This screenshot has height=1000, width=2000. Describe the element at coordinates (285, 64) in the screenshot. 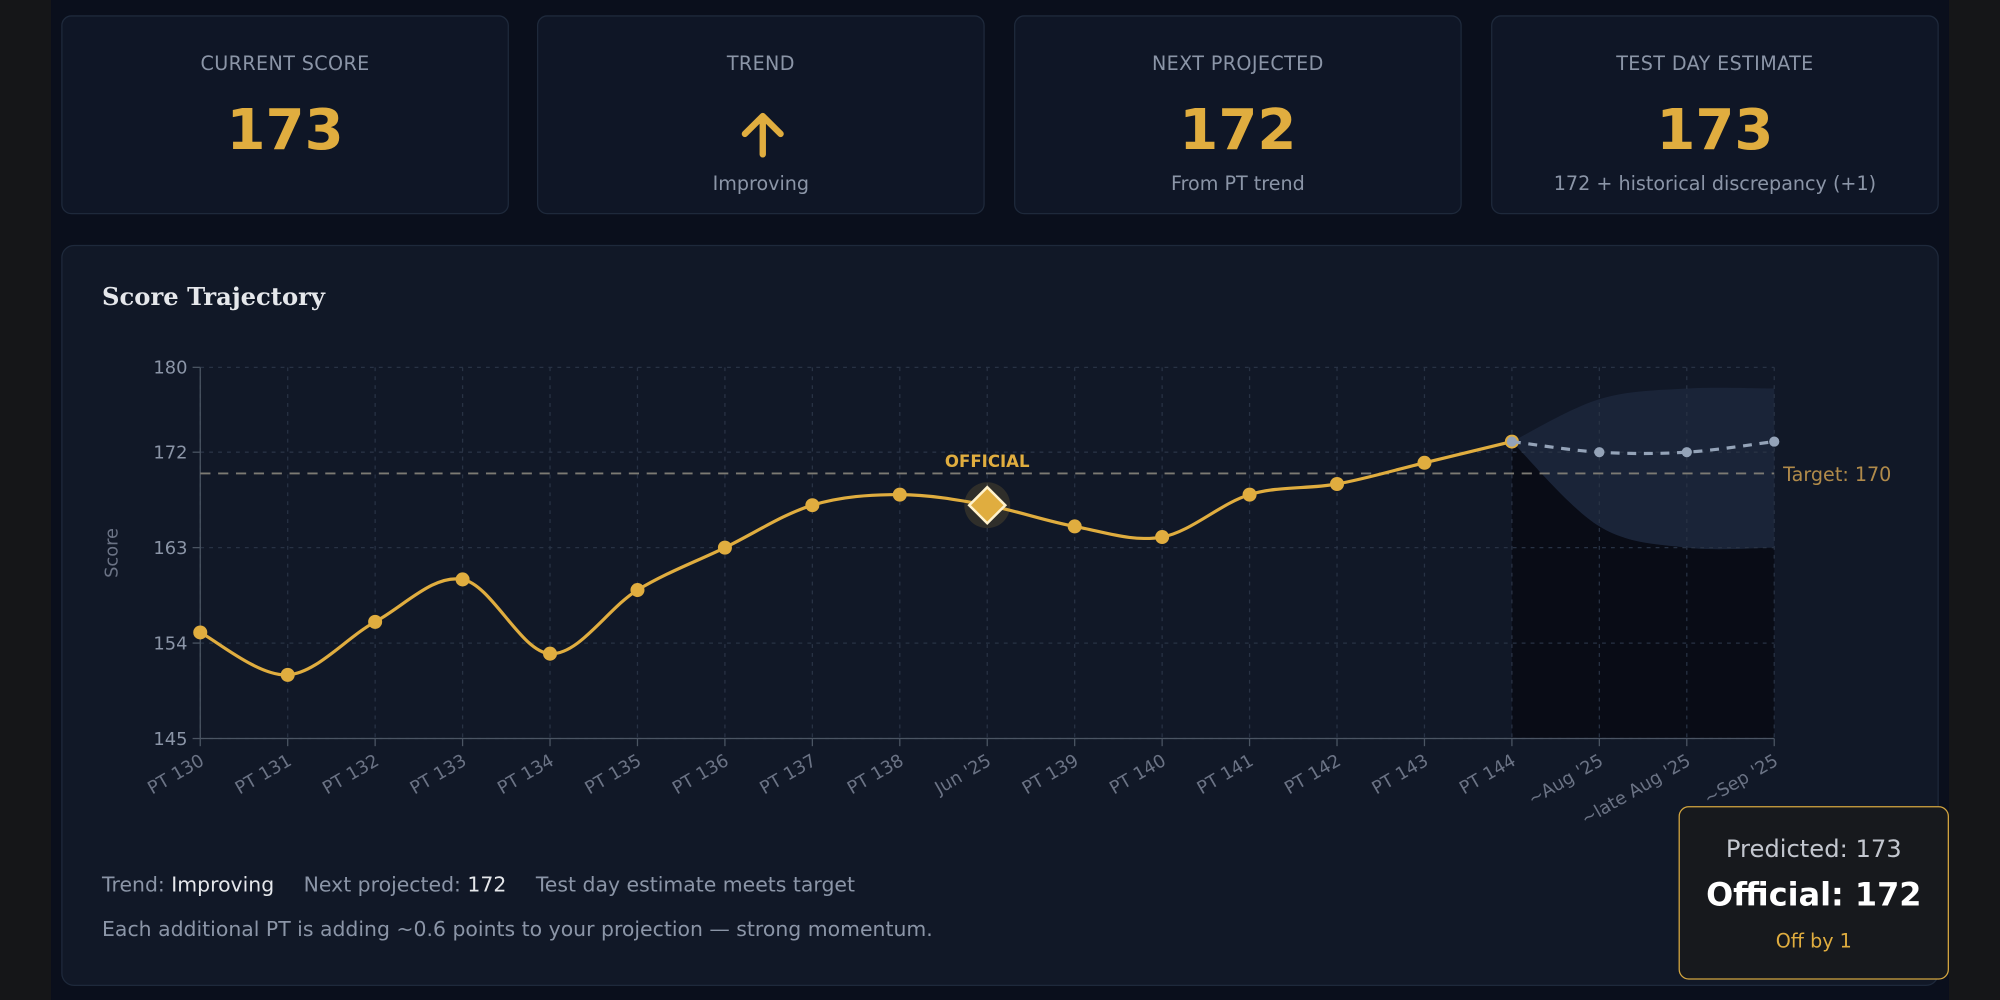

I see `card-label: CURRENT SCORE` at that location.